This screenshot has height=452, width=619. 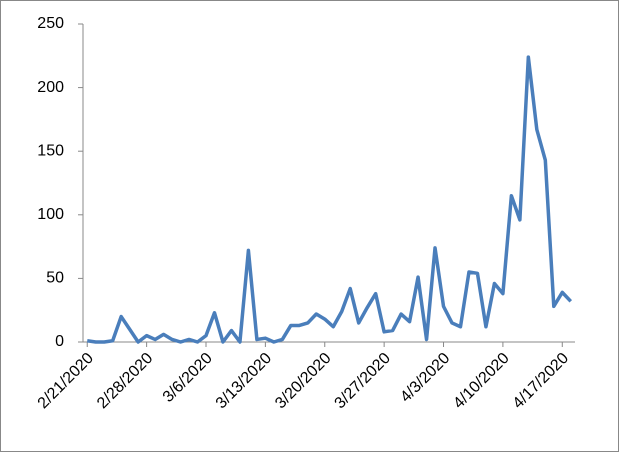 I want to click on y-tick-label: 0, so click(x=59, y=341).